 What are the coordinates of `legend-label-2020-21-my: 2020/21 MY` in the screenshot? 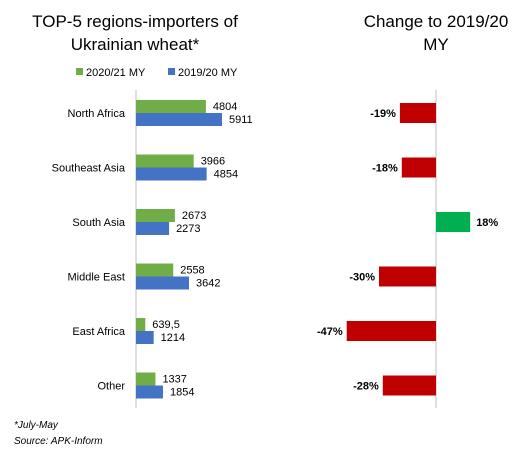 It's located at (116, 73).